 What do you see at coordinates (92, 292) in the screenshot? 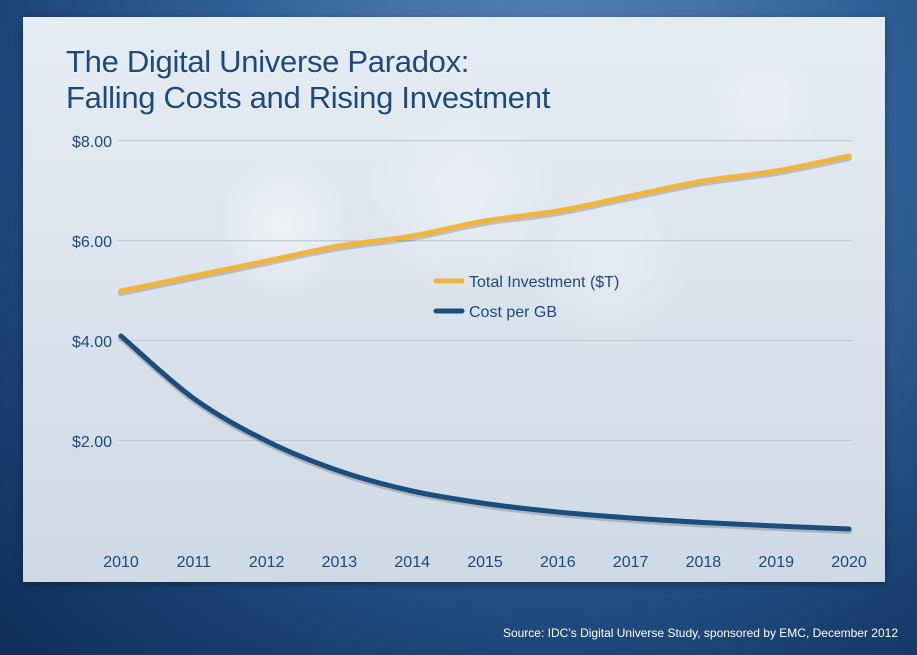
I see `y-axis-ticks: $2.00 $4.00 $6.00 $8.00` at bounding box center [92, 292].